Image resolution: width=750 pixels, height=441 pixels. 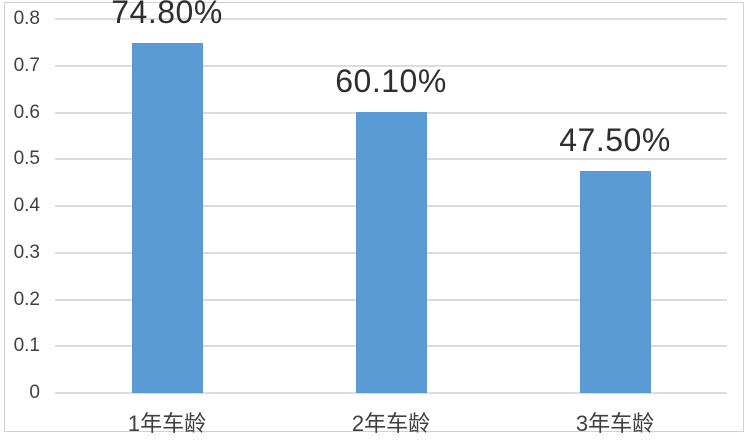 I want to click on y-tick-label: 0, so click(x=34, y=392).